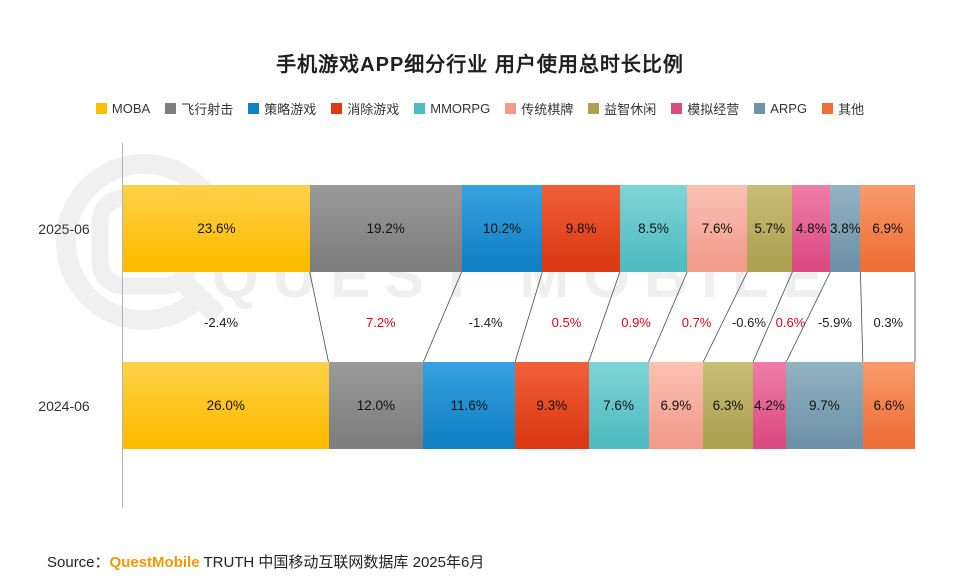  I want to click on legend-item-消除游戏: 消除游戏, so click(365, 108).